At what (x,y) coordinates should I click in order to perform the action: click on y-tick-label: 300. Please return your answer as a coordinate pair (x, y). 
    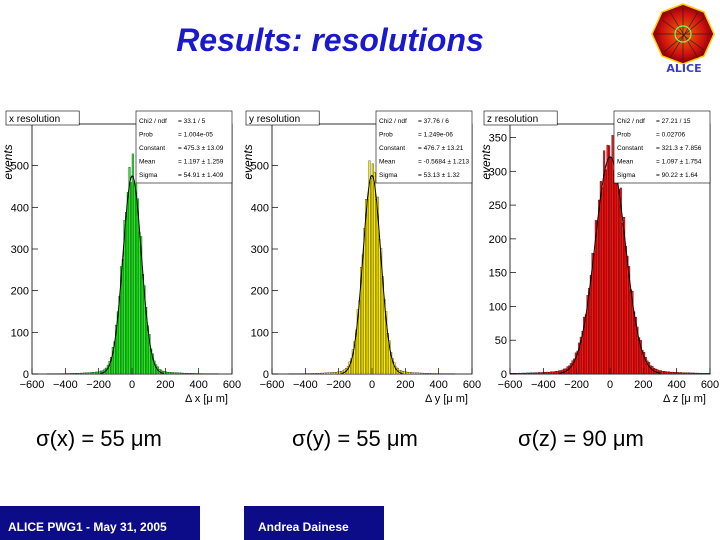
    Looking at the image, I should click on (498, 172).